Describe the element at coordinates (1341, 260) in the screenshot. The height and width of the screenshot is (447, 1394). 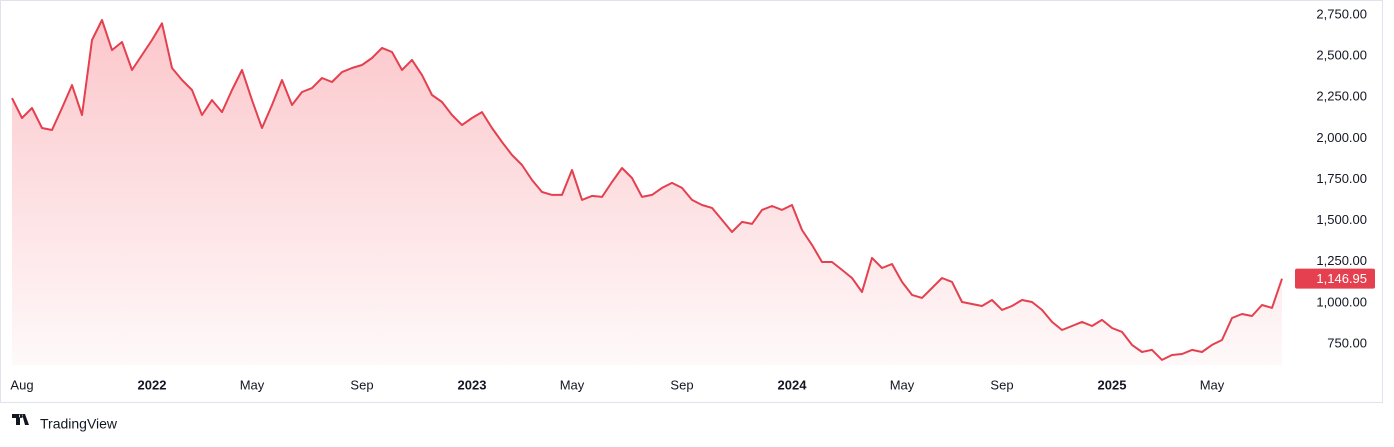
I see `y-tick-label: 1,250.00` at that location.